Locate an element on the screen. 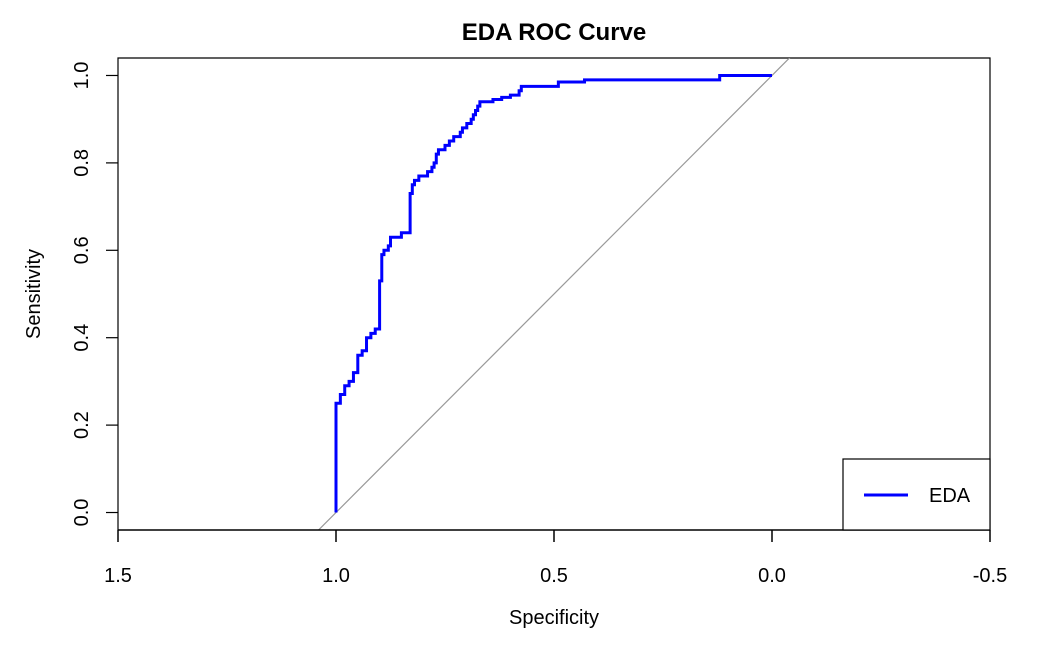 The width and height of the screenshot is (1050, 648). y-tick-label: 1.0 is located at coordinates (82, 76).